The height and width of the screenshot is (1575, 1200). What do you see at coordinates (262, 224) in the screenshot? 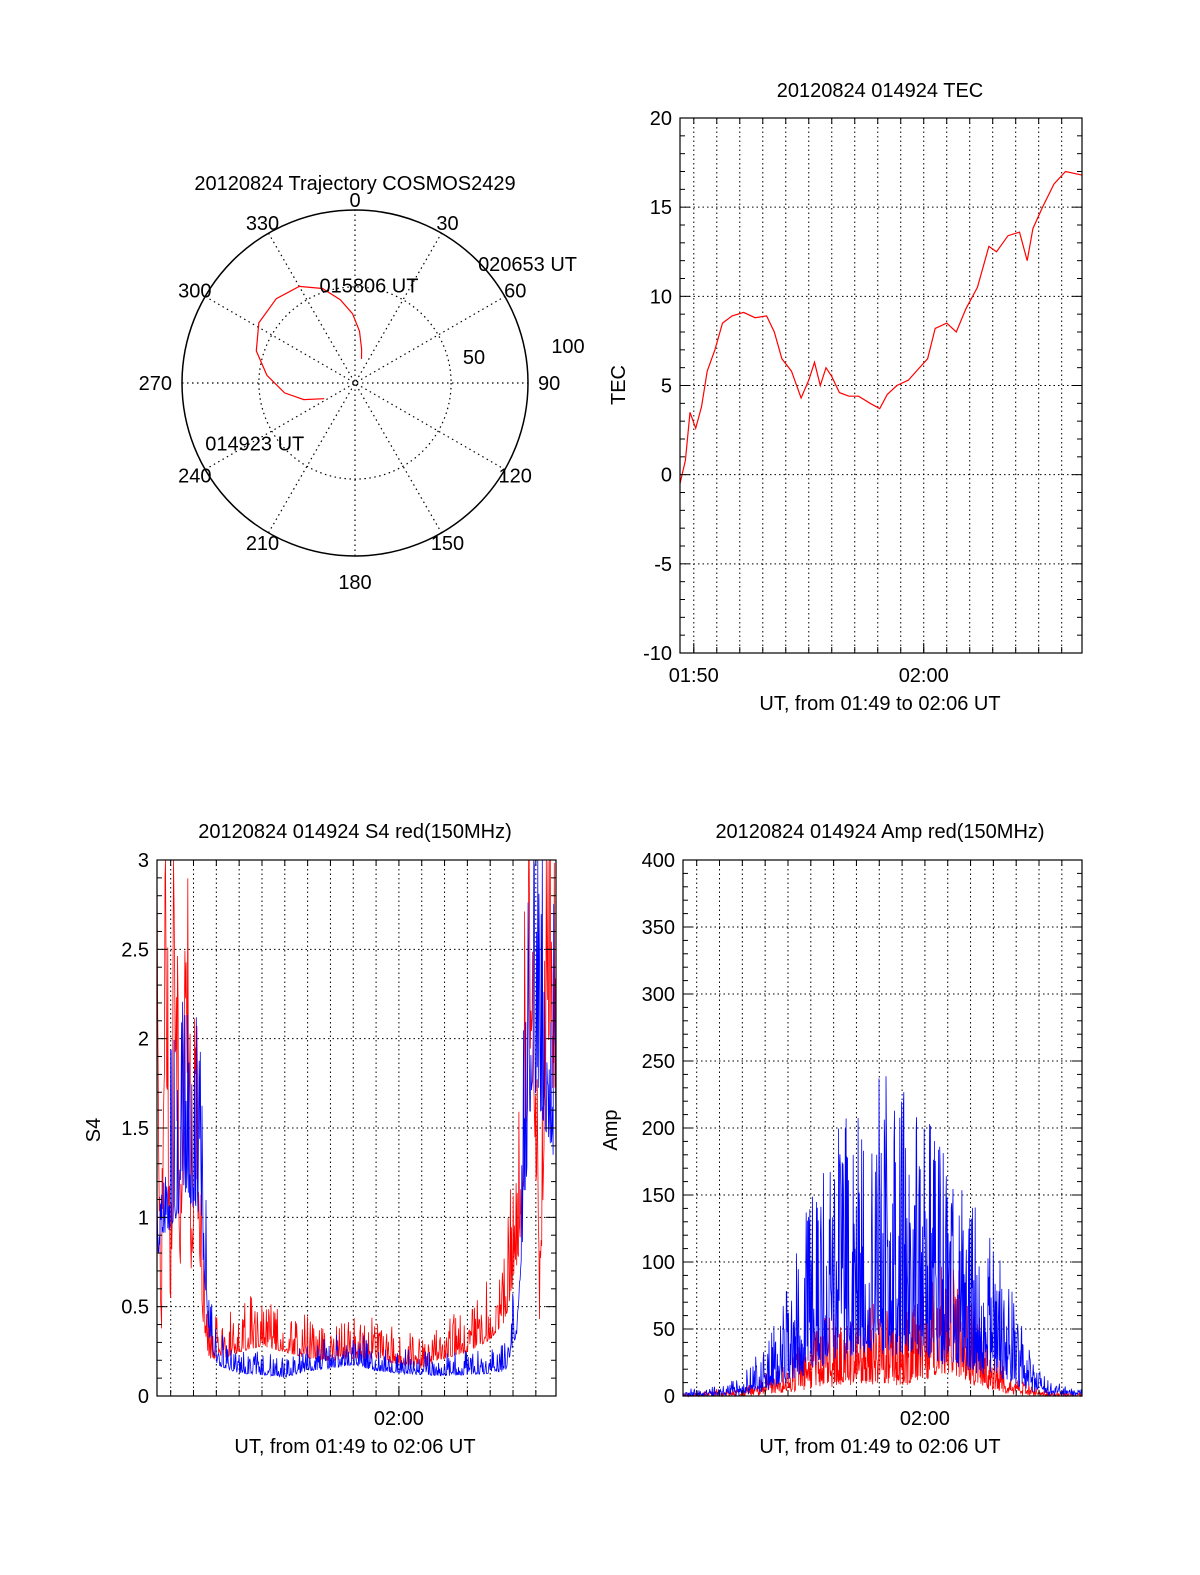
I see `azimuth-label: 330` at bounding box center [262, 224].